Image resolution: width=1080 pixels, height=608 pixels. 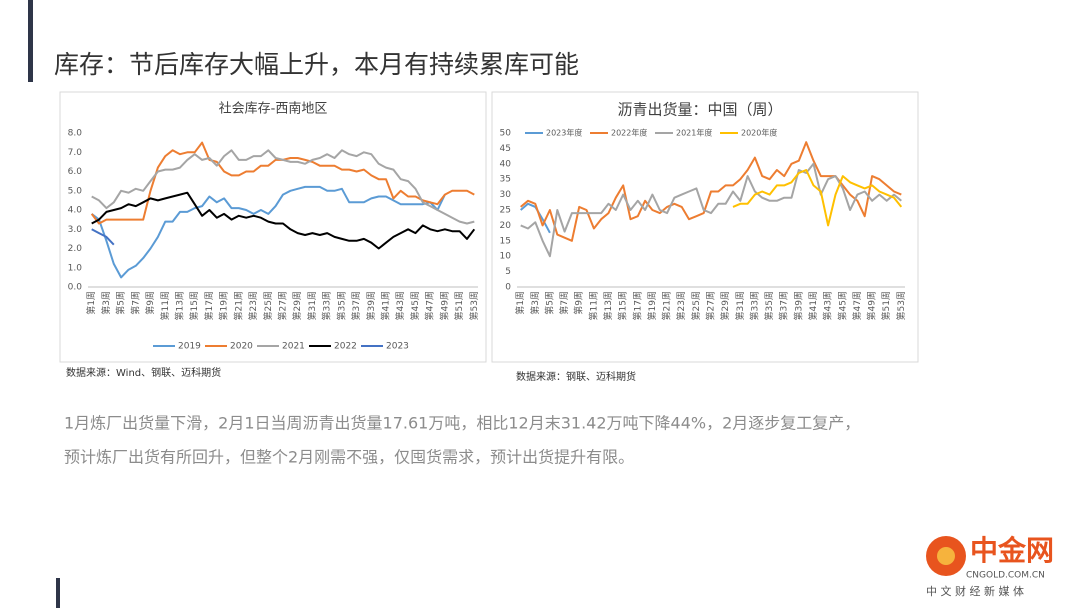 What do you see at coordinates (349, 457) in the screenshot?
I see `body-text: 预计炼厂出货有所回升，但整个2月刚需不强，仅囤货需求，预计出货提升有限。` at bounding box center [349, 457].